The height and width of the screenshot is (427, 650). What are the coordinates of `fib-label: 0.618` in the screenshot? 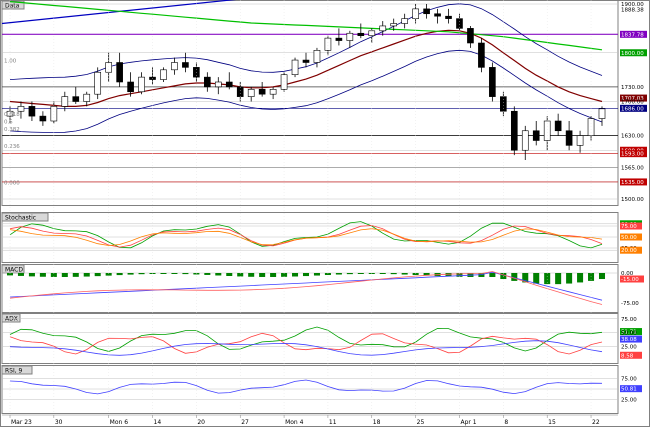 It's located at (12, 115).